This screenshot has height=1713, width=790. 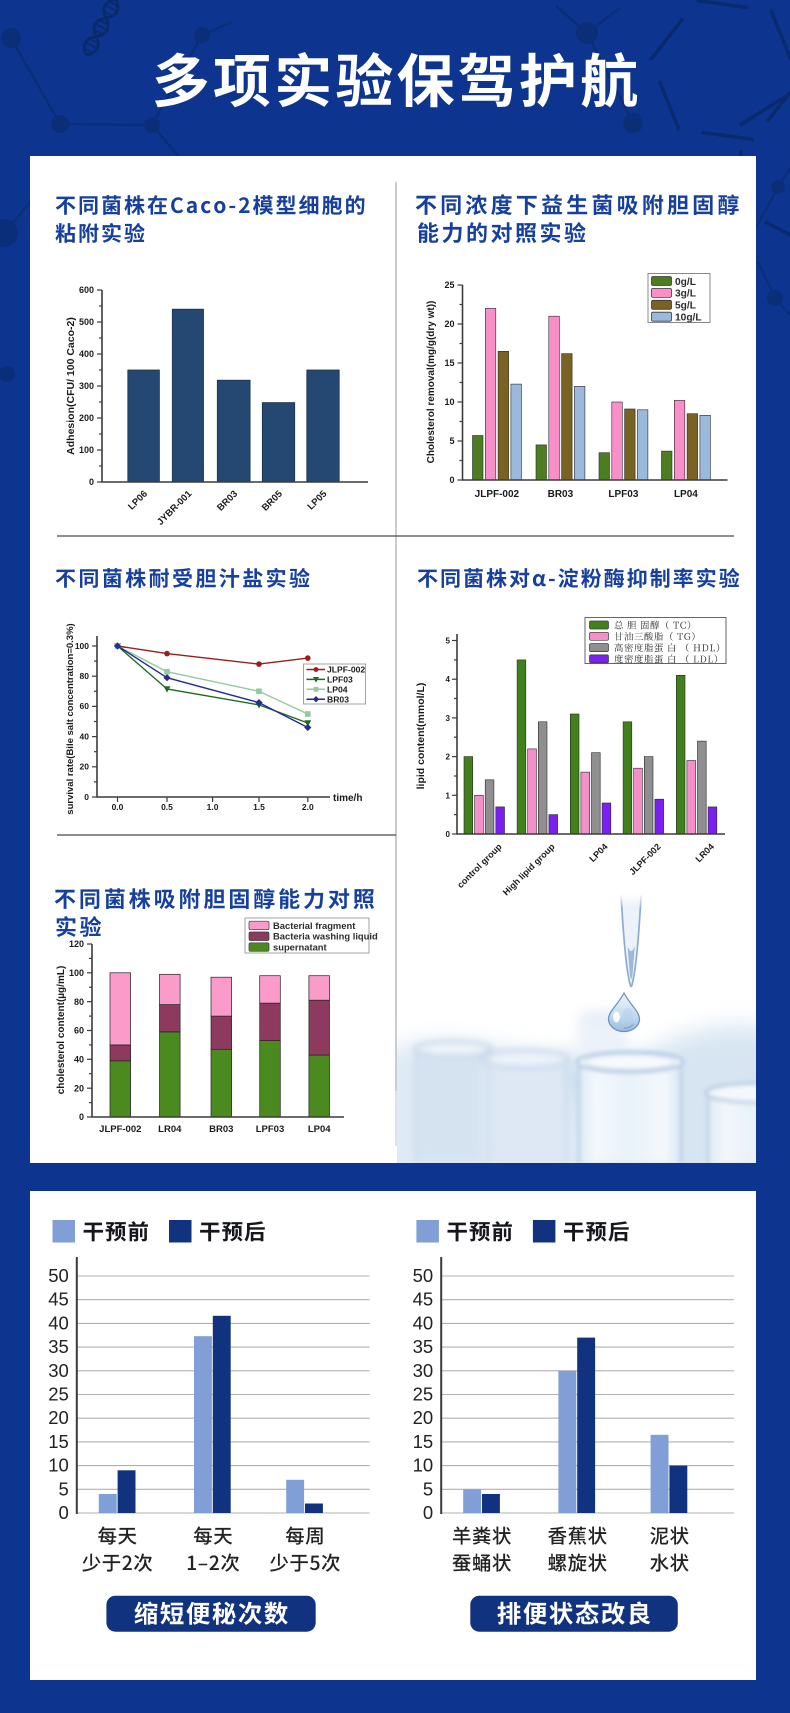 What do you see at coordinates (325, 936) in the screenshot?
I see `svg-text: Bacteria washing liquid` at bounding box center [325, 936].